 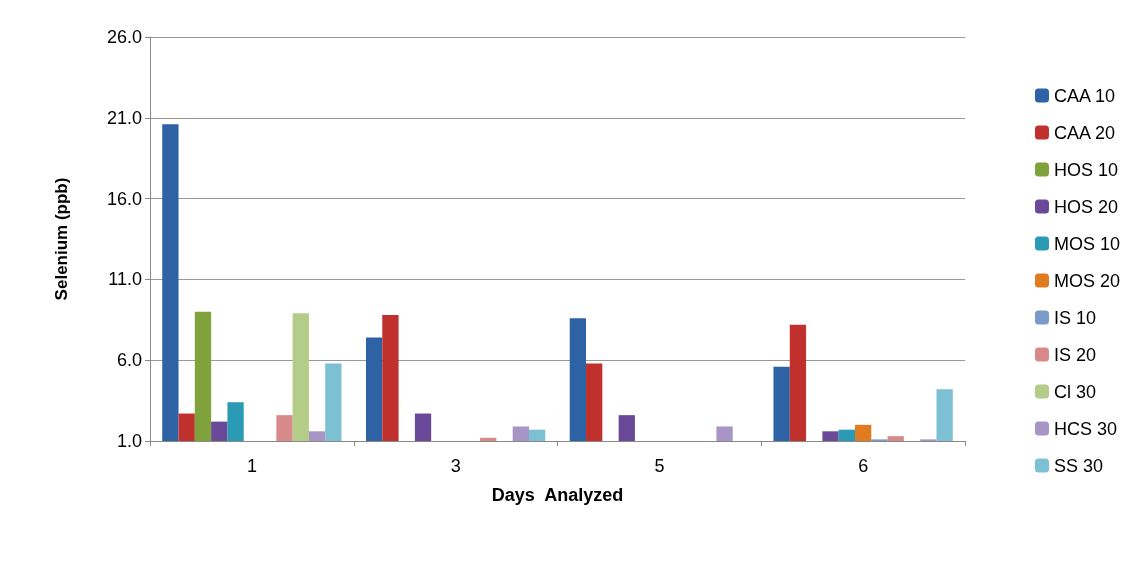 What do you see at coordinates (124, 117) in the screenshot?
I see `y-tick-label: 21.0` at bounding box center [124, 117].